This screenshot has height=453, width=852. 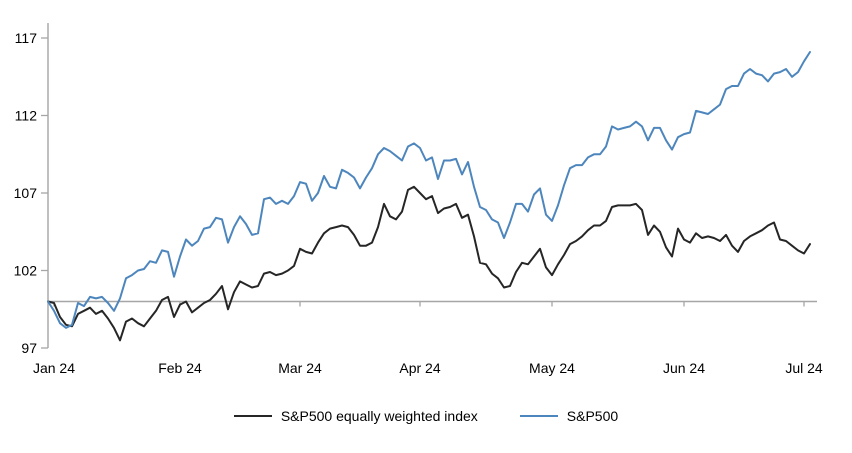 What do you see at coordinates (180, 368) in the screenshot?
I see `x-tick-label-1: Feb 24` at bounding box center [180, 368].